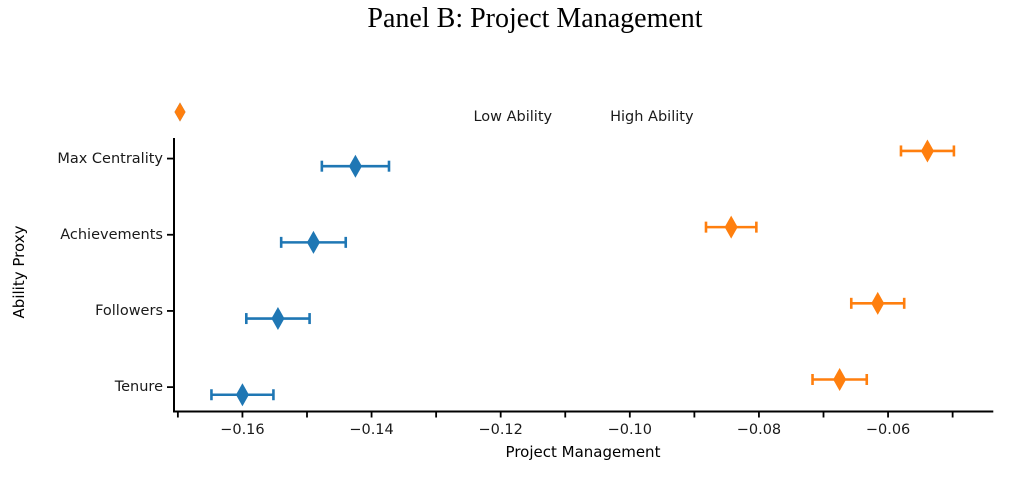  Describe the element at coordinates (535, 18) in the screenshot. I see `chart-title: Panel B: Project Management` at that location.